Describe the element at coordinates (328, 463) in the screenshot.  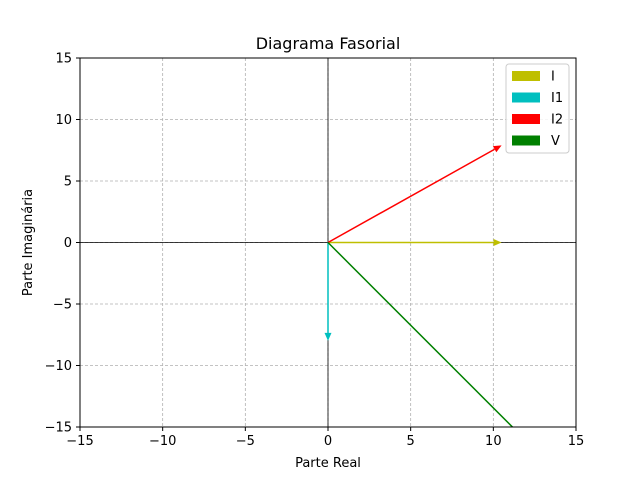
I see `x-axis-label: Parte Real` at that location.